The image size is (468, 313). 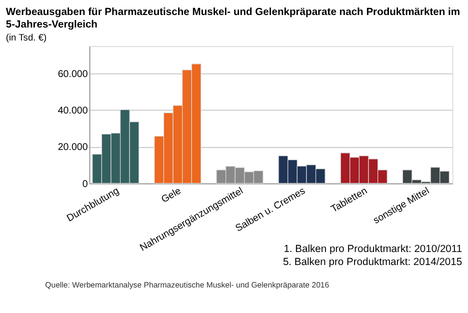 What do you see at coordinates (73, 148) in the screenshot?
I see `y-tick-label: 20.000` at bounding box center [73, 148].